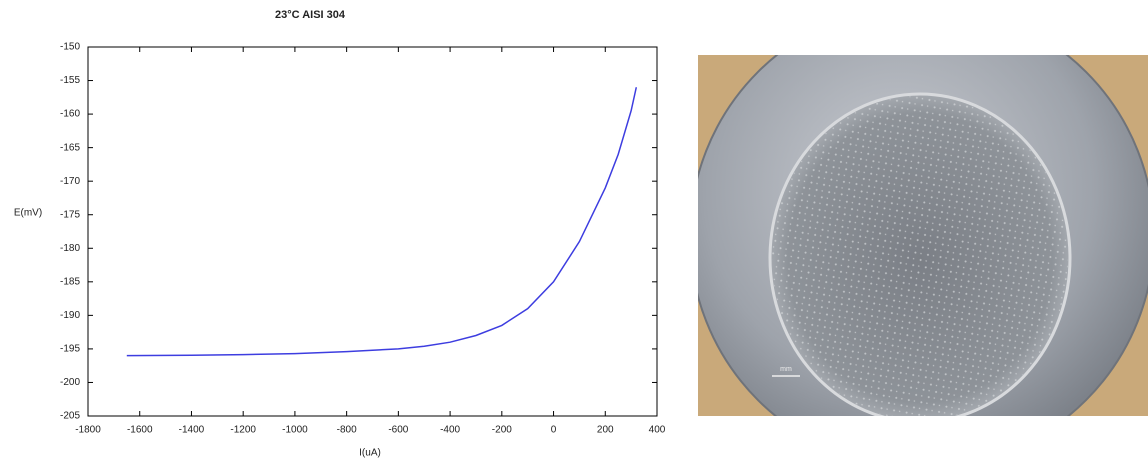  Describe the element at coordinates (786, 369) in the screenshot. I see `scale-label: mm` at that location.